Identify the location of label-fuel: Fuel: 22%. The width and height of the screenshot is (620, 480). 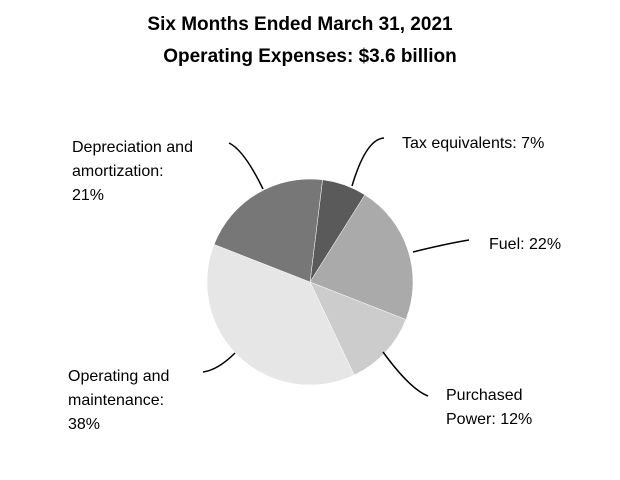
(525, 245).